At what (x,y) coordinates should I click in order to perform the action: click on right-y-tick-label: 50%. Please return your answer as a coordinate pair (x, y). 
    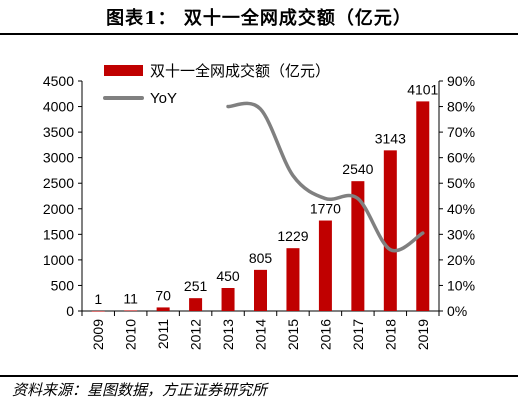
    Looking at the image, I should click on (461, 183).